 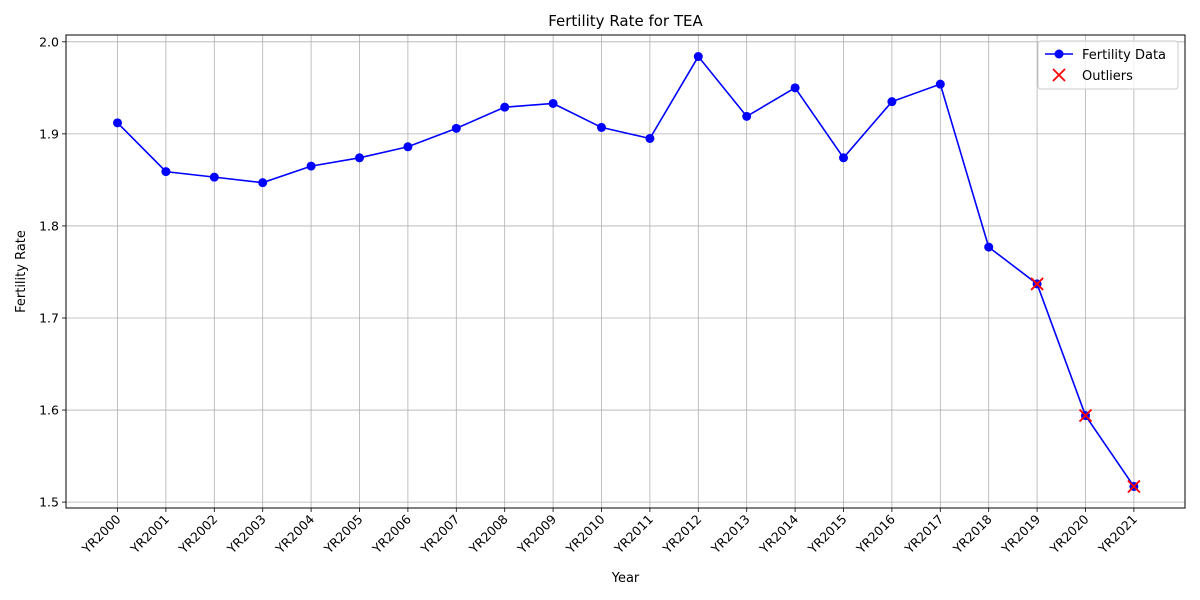 What do you see at coordinates (49, 317) in the screenshot?
I see `y-tick-label: 1.7` at bounding box center [49, 317].